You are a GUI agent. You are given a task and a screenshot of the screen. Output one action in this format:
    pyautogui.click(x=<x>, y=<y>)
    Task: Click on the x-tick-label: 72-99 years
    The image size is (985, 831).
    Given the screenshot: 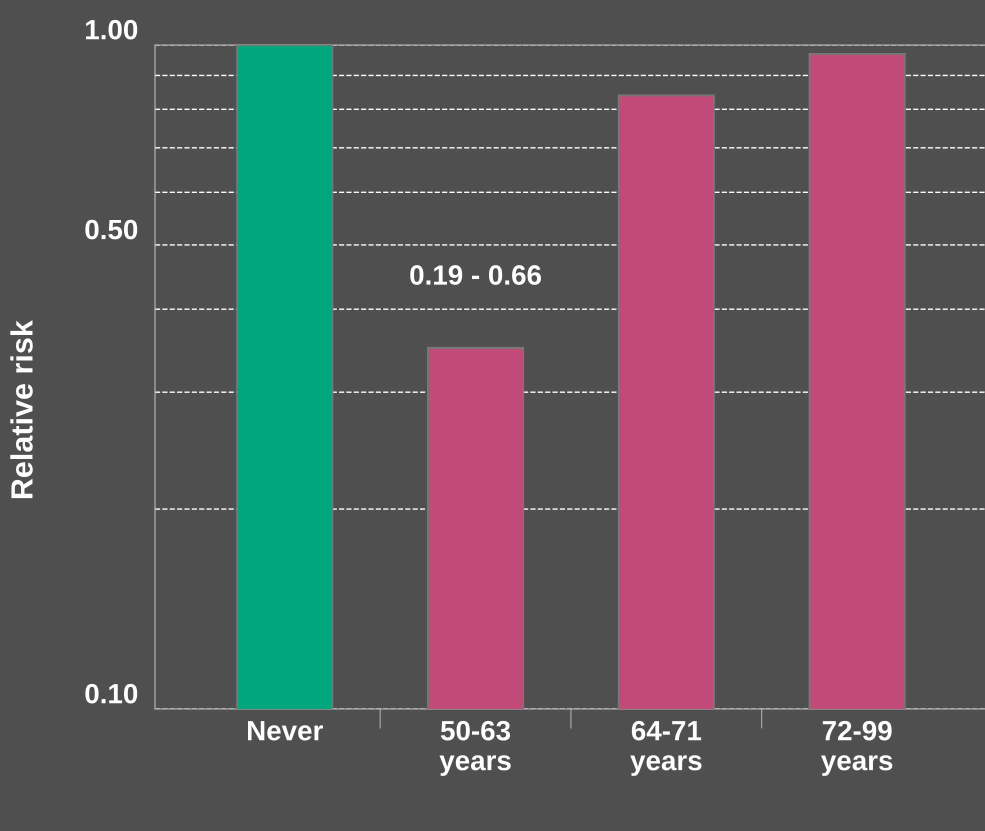 What is the action you would take?
    pyautogui.click(x=856, y=748)
    